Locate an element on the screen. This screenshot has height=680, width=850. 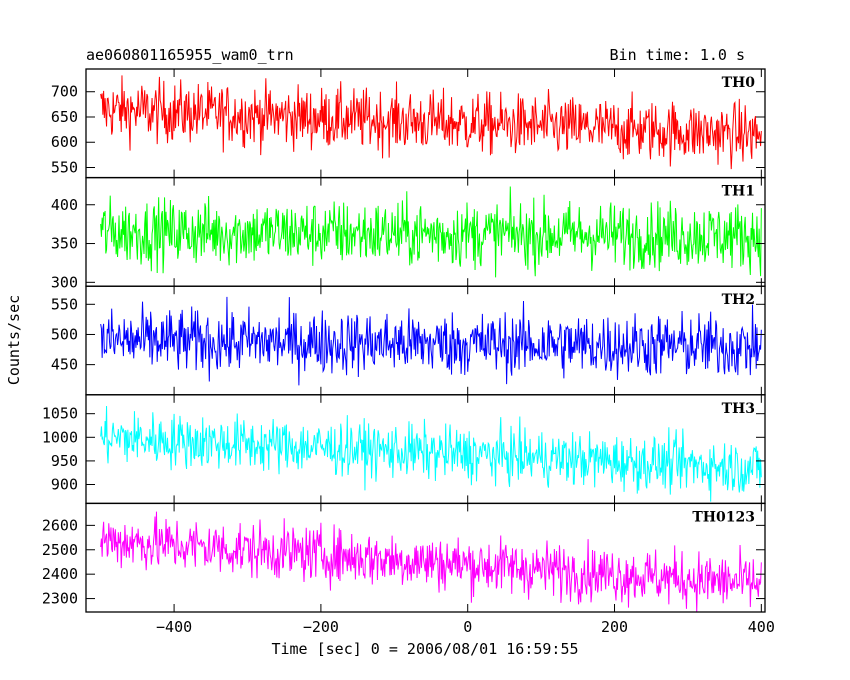
panel-label-th0: TH0 is located at coordinates (739, 83).